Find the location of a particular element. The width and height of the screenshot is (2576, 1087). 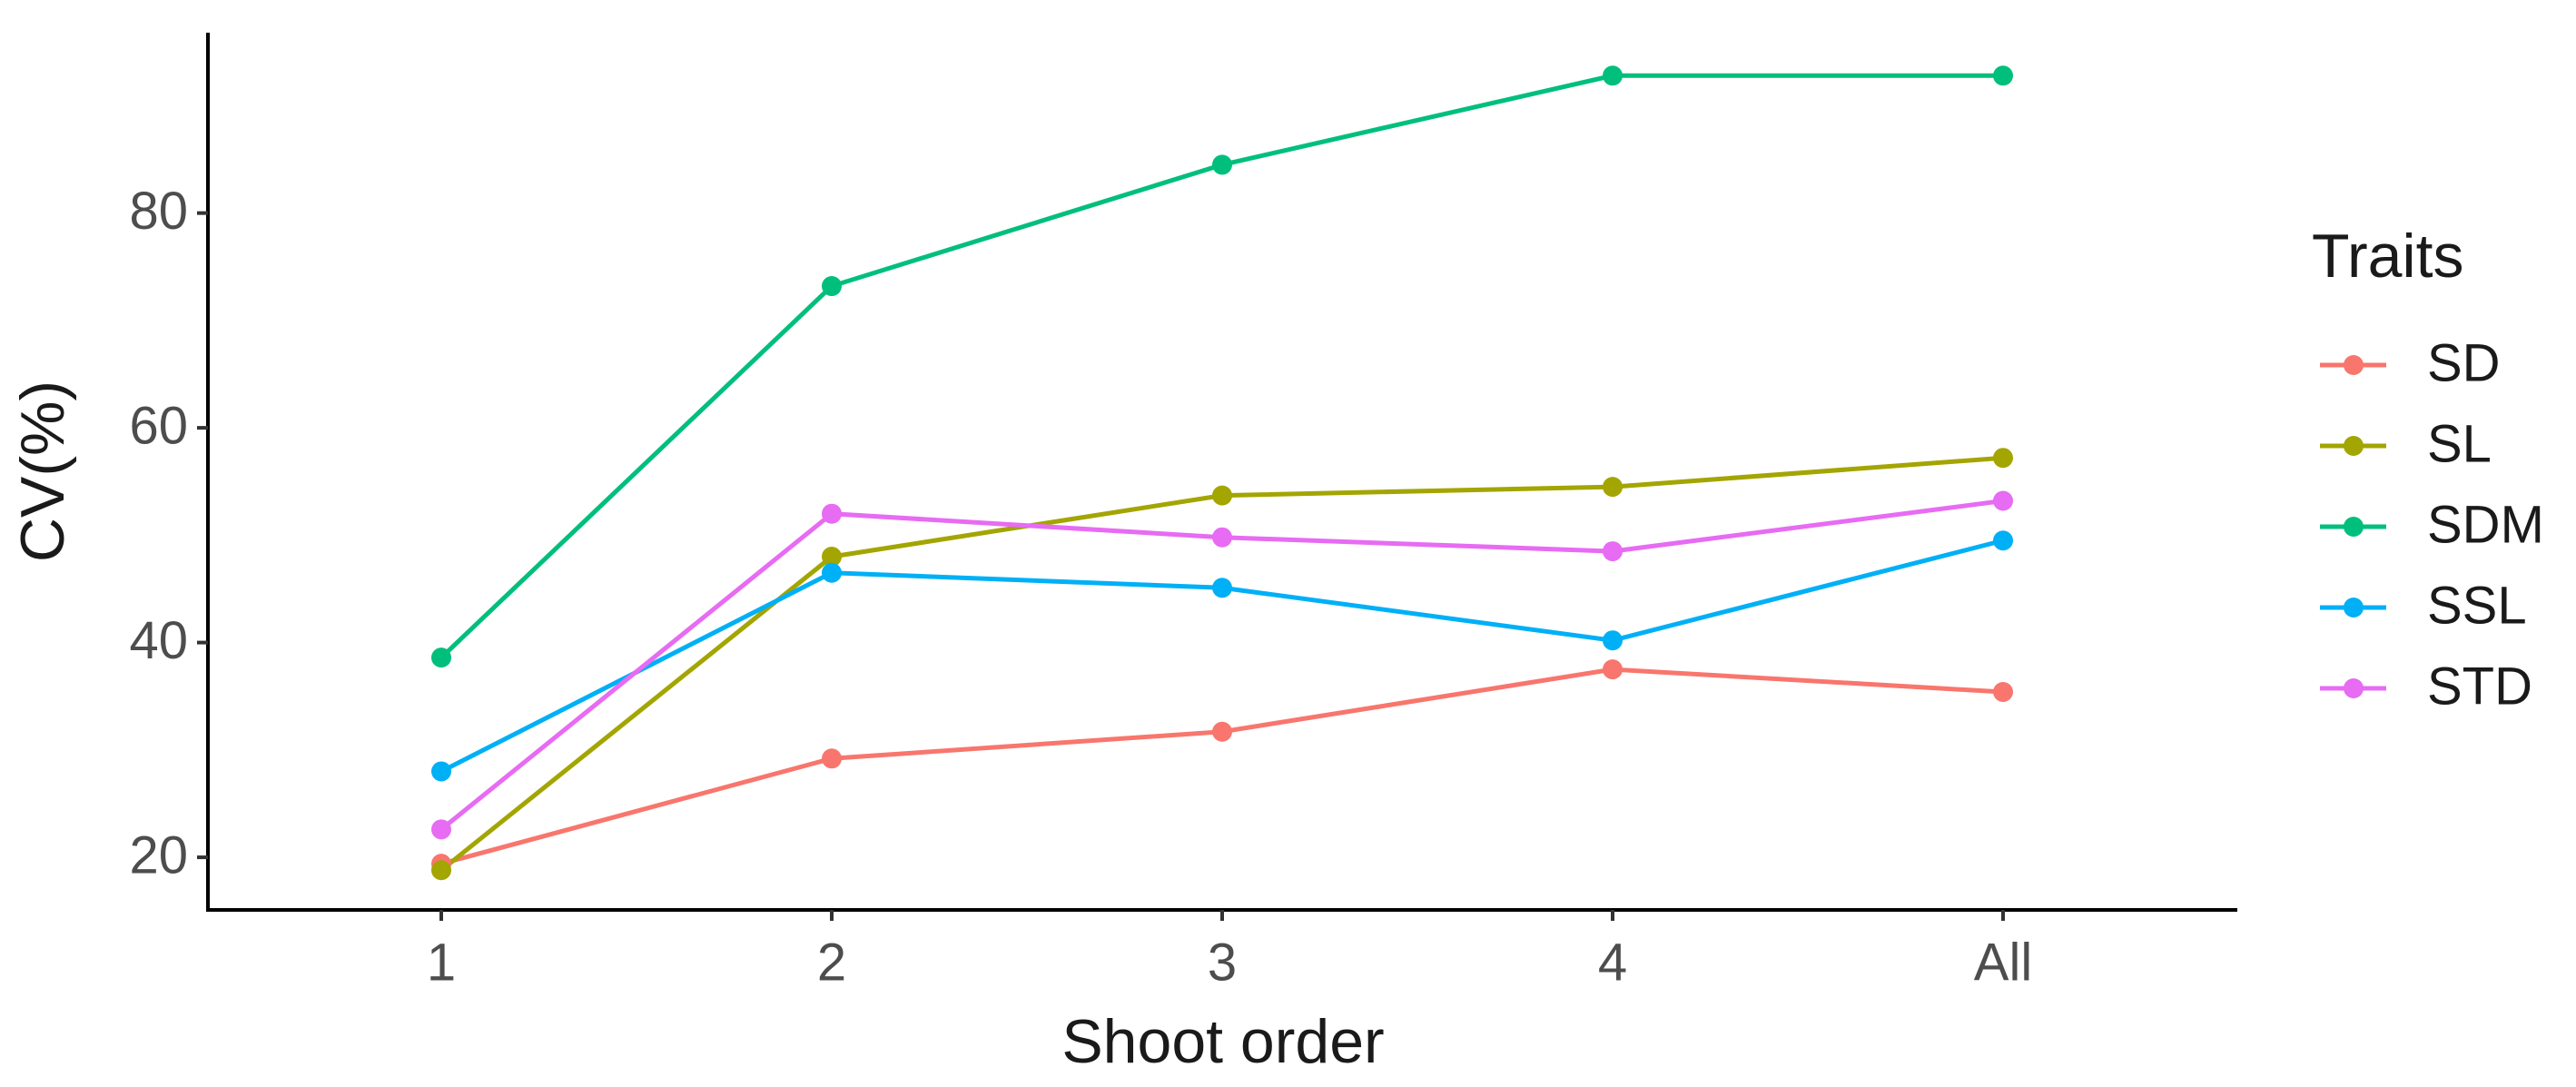

y-tick-label: 20 is located at coordinates (158, 854).